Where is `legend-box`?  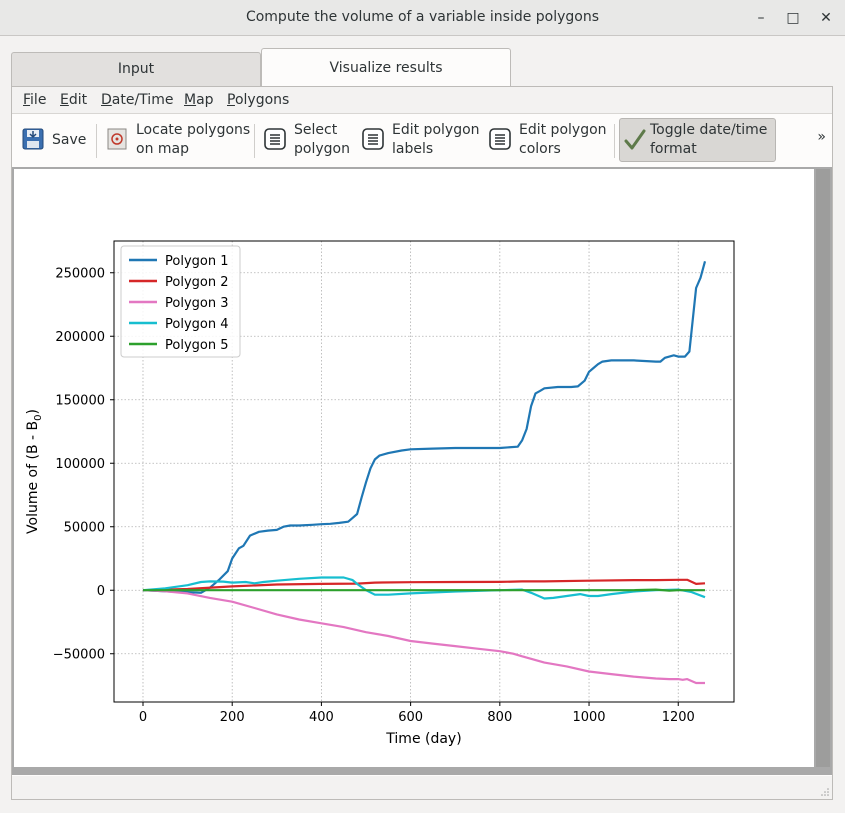 legend-box is located at coordinates (180, 301).